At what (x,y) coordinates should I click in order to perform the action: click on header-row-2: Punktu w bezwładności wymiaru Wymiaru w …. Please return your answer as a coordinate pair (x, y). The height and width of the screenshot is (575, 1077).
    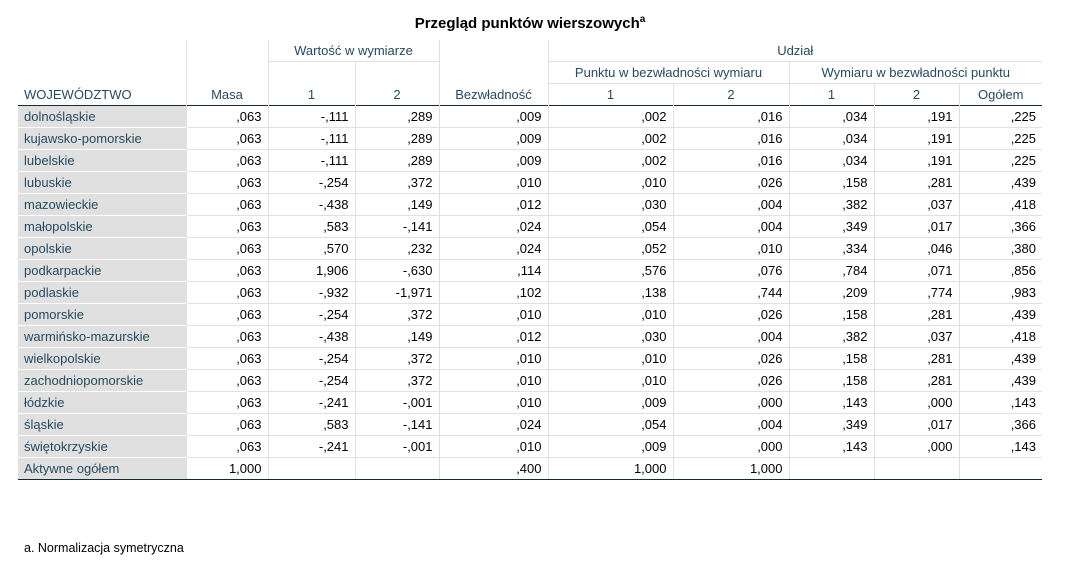
    Looking at the image, I should click on (530, 72).